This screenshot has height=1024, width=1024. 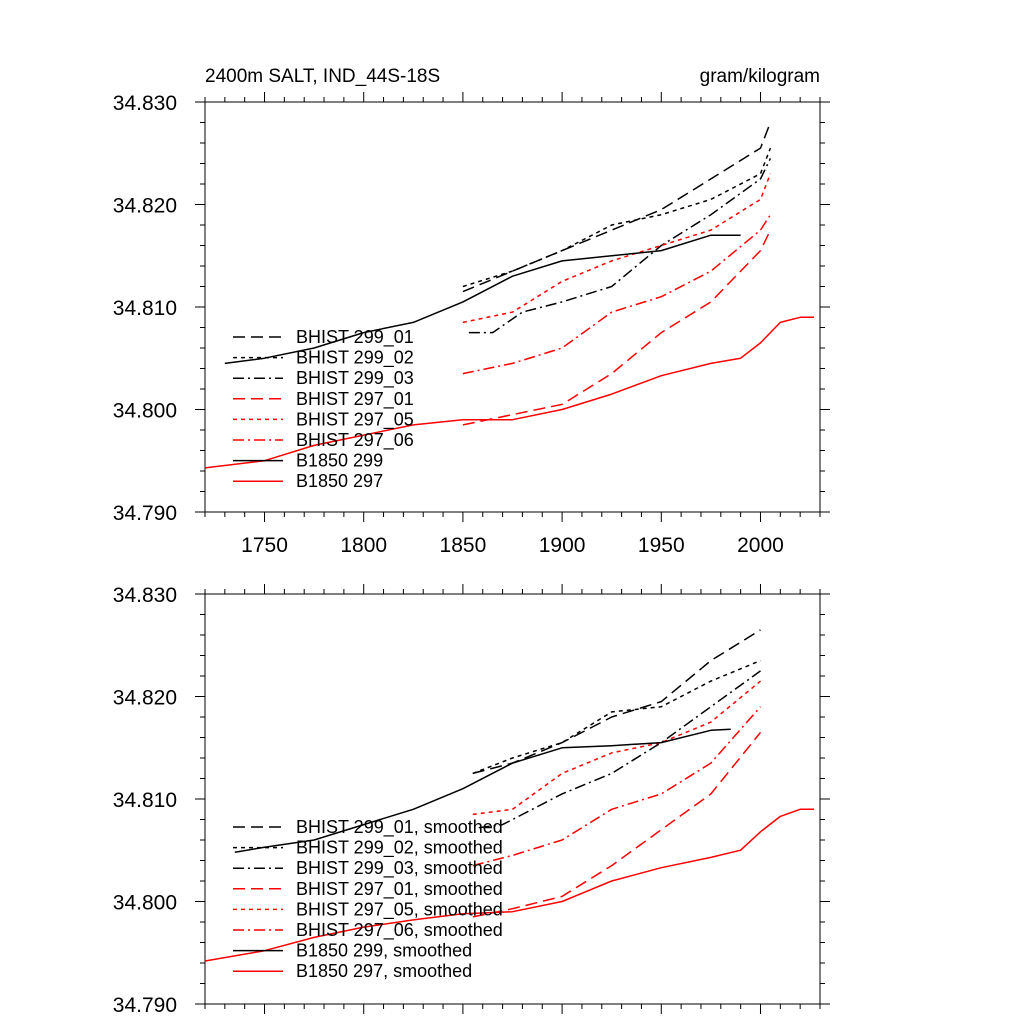 I want to click on units-label: gram/kilogram, so click(x=760, y=76).